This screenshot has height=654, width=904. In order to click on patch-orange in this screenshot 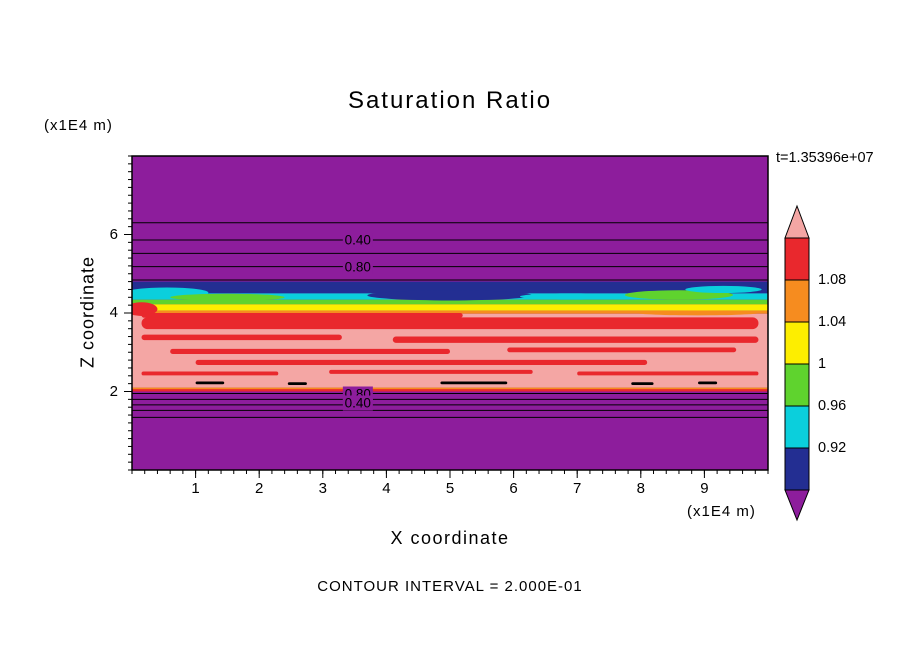, I will do `click(698, 313)`.